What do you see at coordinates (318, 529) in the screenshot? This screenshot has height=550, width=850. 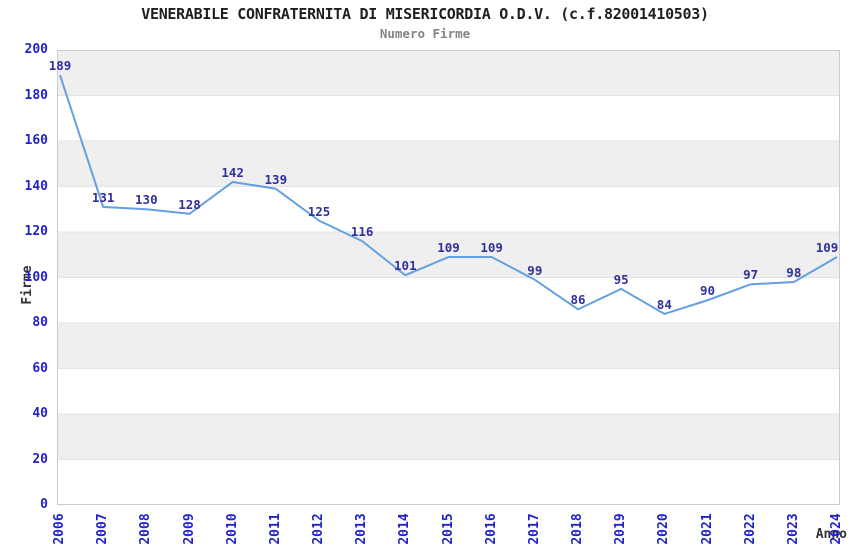 I see `x-tick-label: 2012` at bounding box center [318, 529].